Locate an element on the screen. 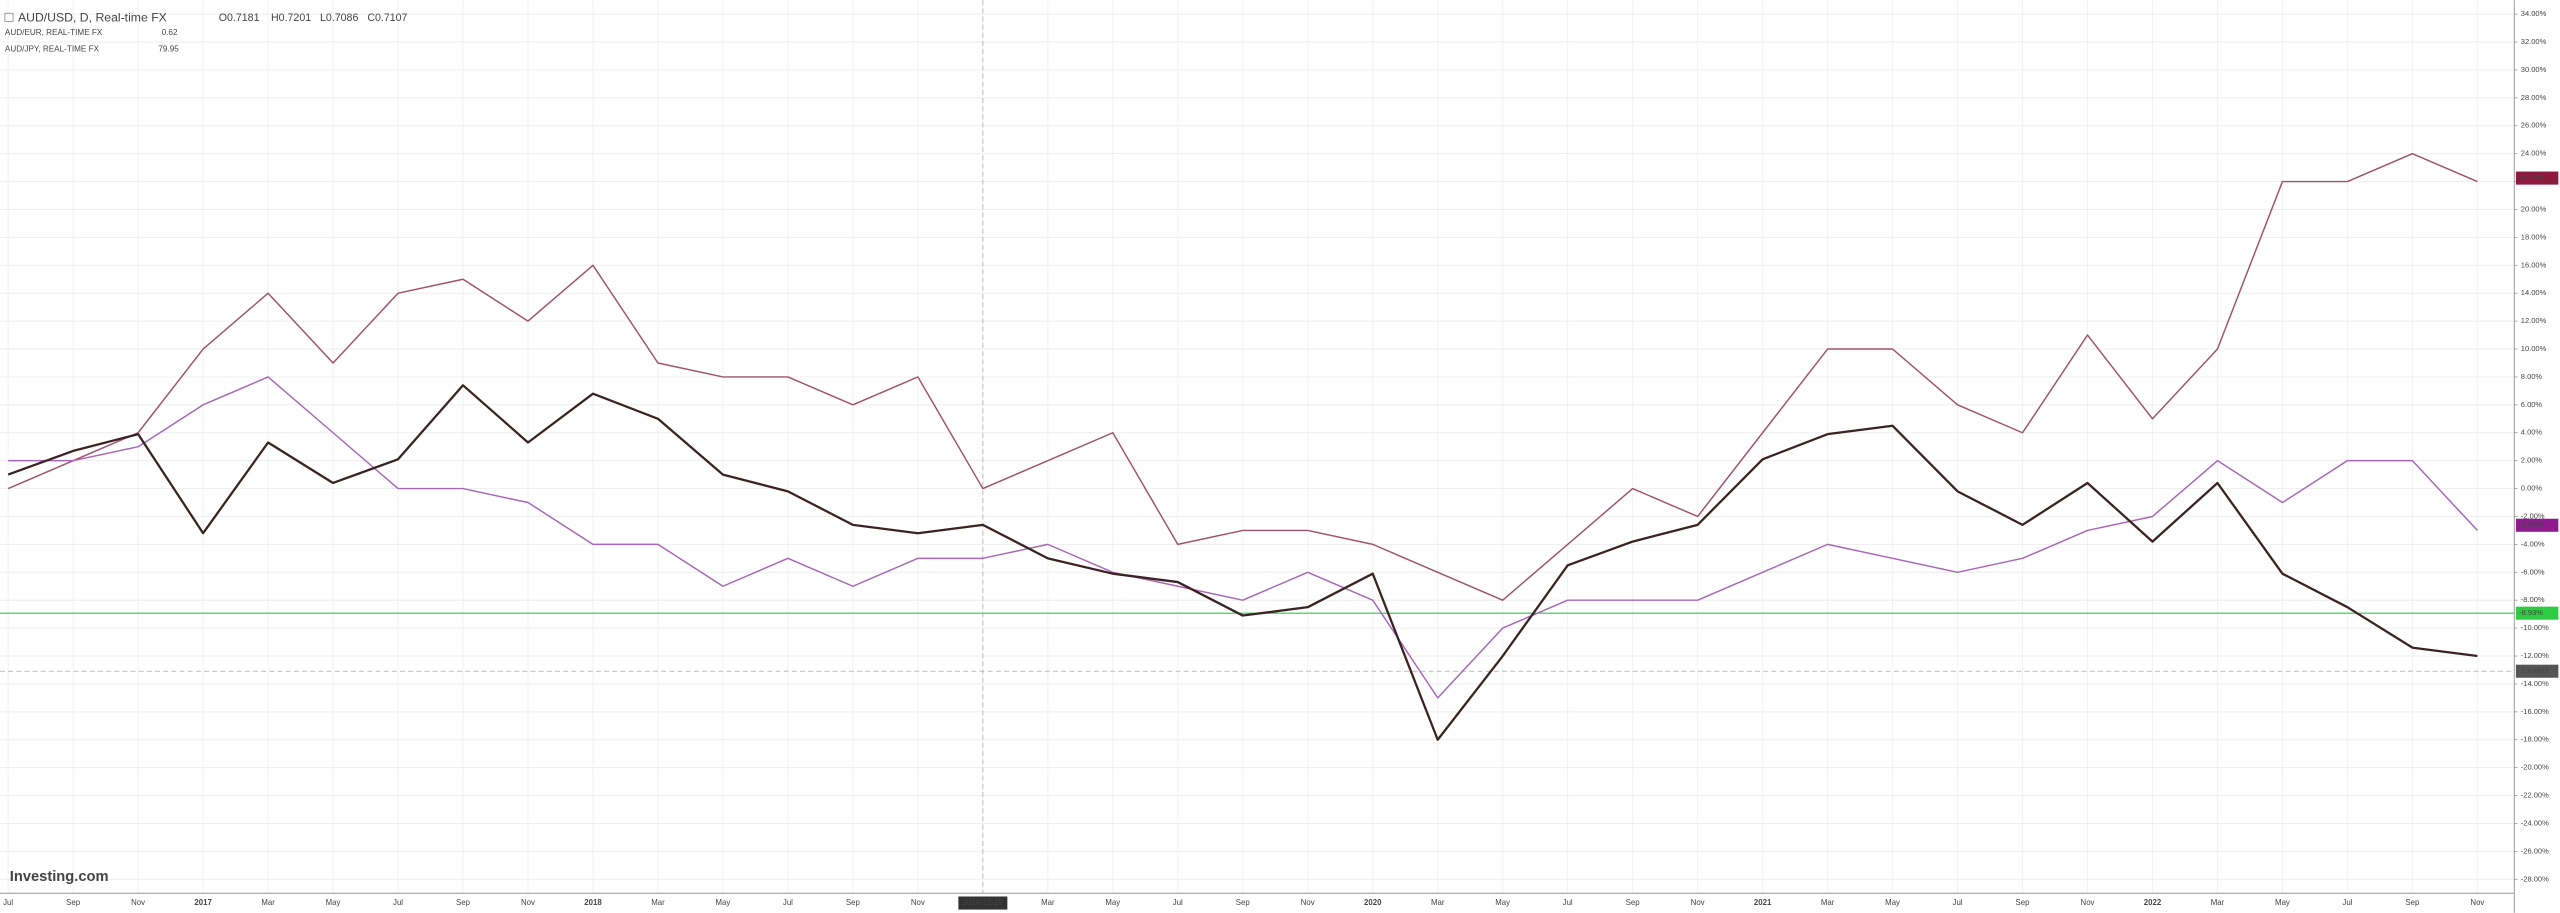 The width and height of the screenshot is (2560, 913). y-tick-label: 6.00% is located at coordinates (2532, 404).